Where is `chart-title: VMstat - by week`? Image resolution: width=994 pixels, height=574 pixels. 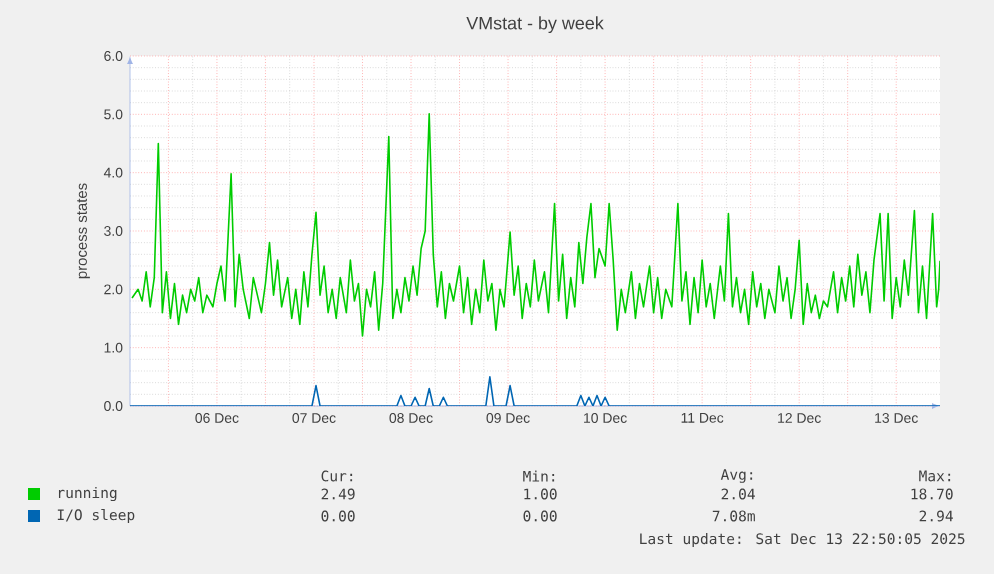 chart-title: VMstat - by week is located at coordinates (535, 24).